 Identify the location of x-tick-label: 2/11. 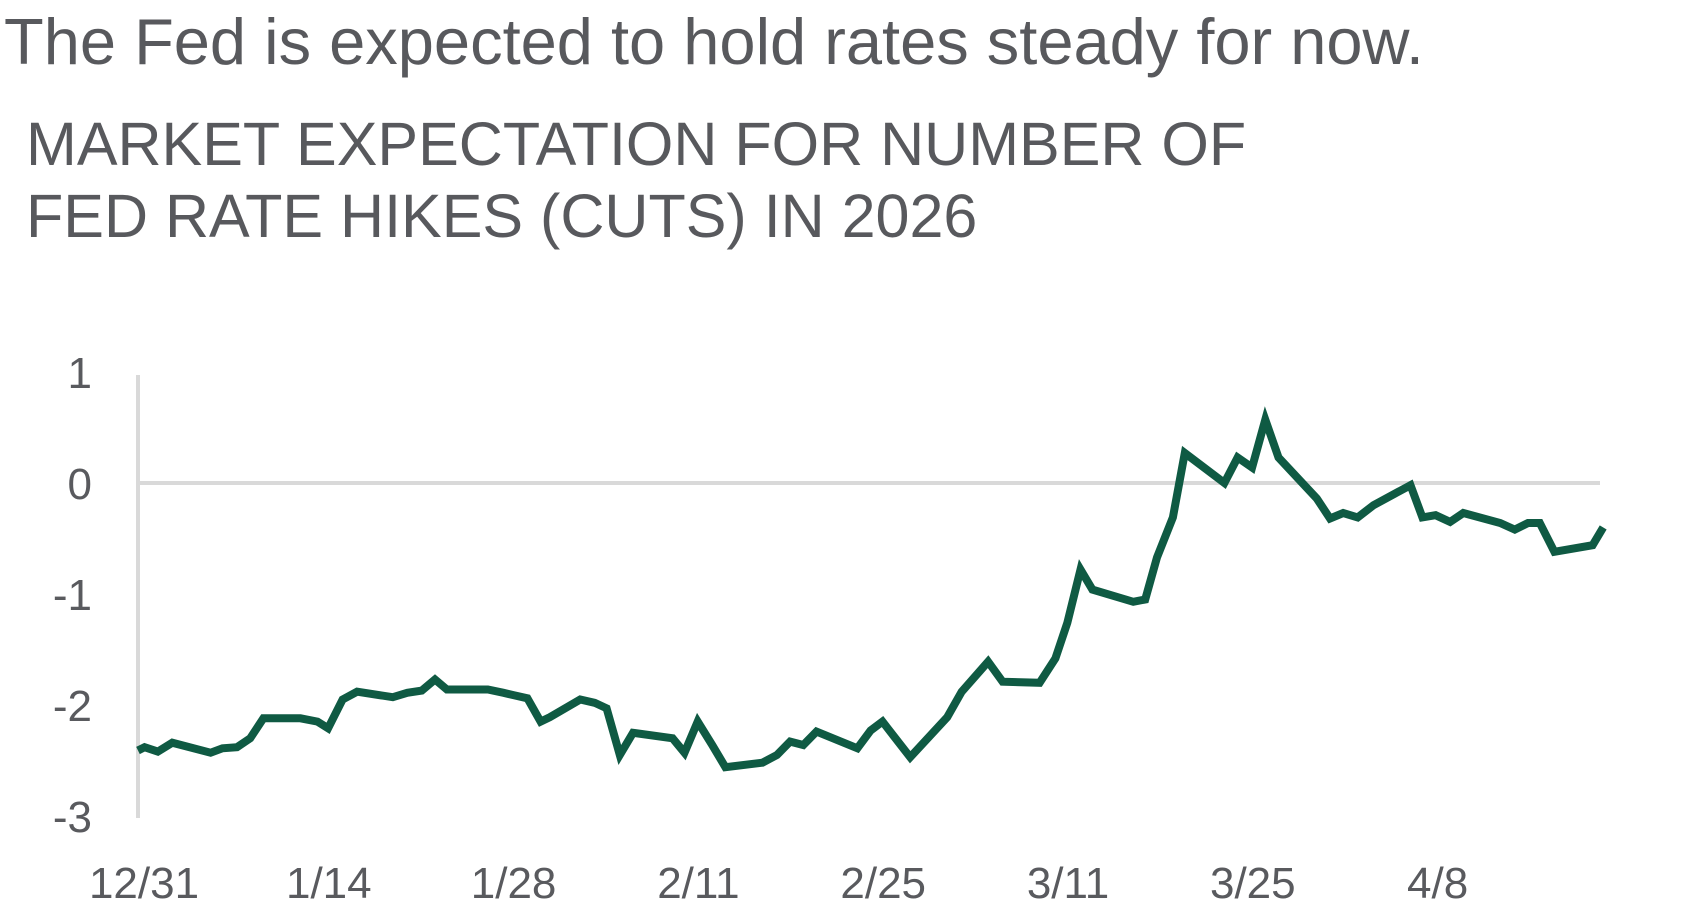
(698, 883).